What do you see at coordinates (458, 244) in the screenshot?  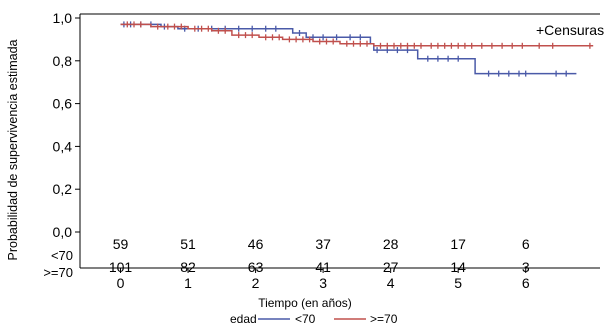 I see `at-risk-count: 17` at bounding box center [458, 244].